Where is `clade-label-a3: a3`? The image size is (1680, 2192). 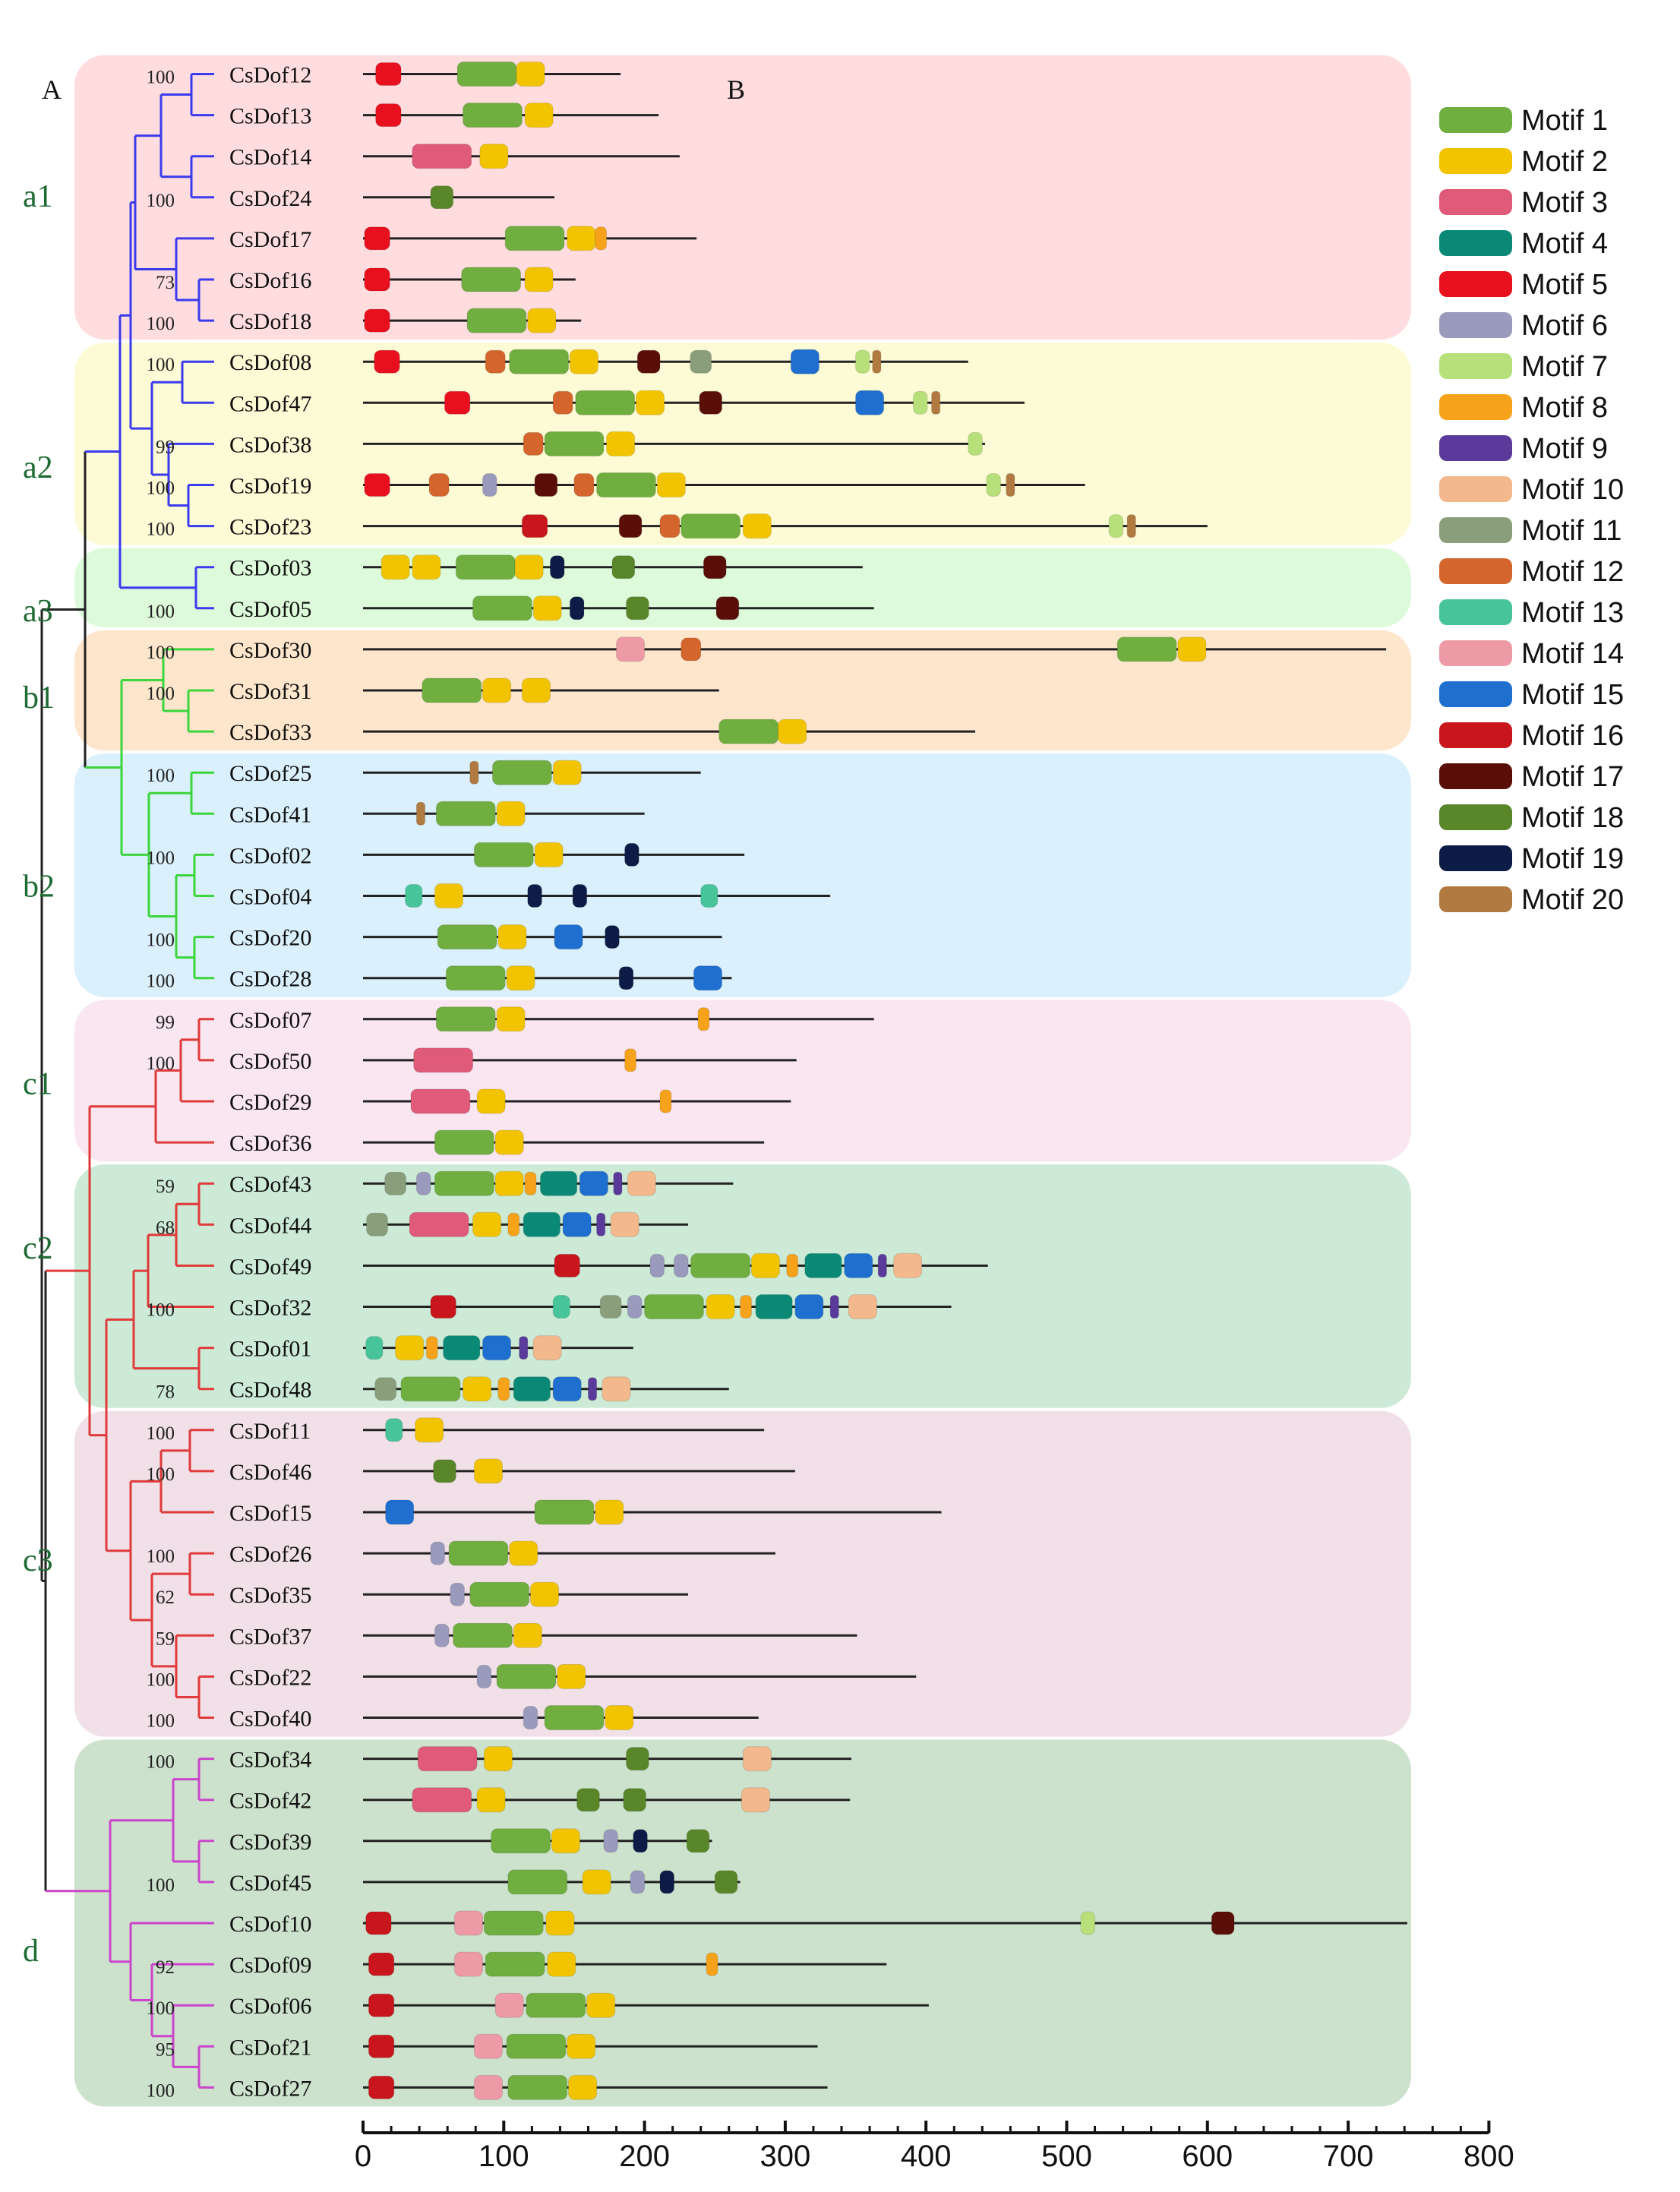
clade-label-a3: a3 is located at coordinates (38, 611).